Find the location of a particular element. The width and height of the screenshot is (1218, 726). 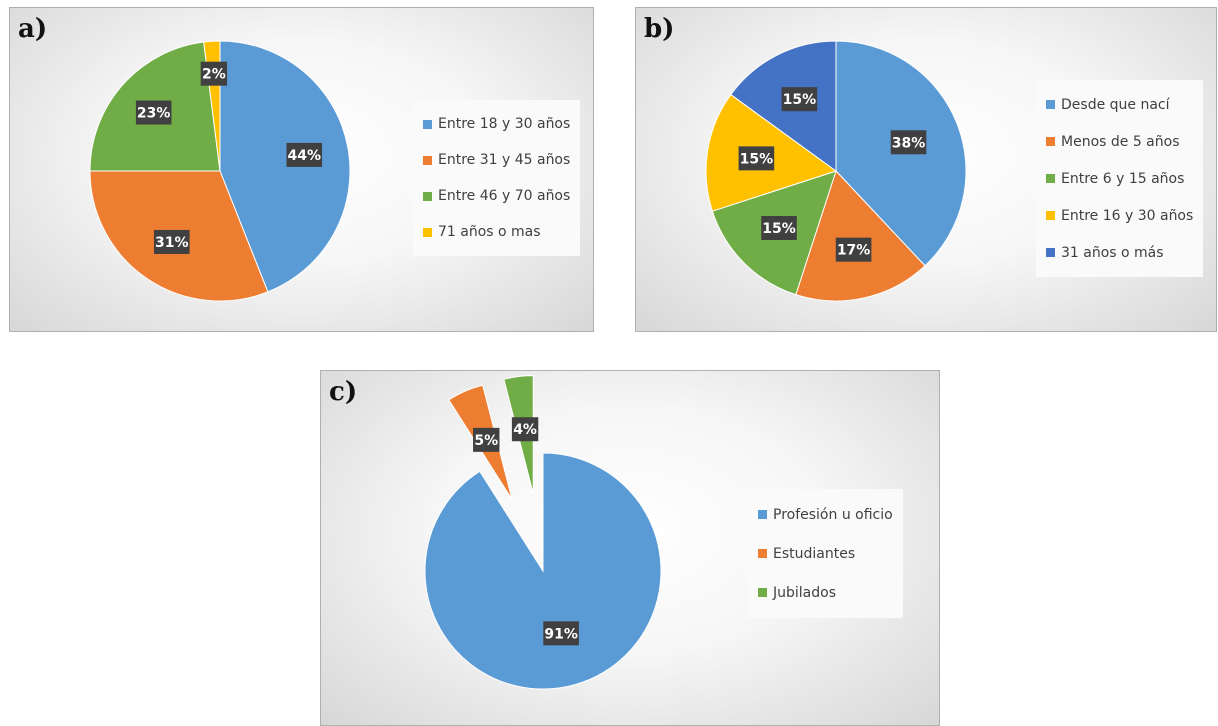

legend-item: Estudiantes is located at coordinates (825, 553).